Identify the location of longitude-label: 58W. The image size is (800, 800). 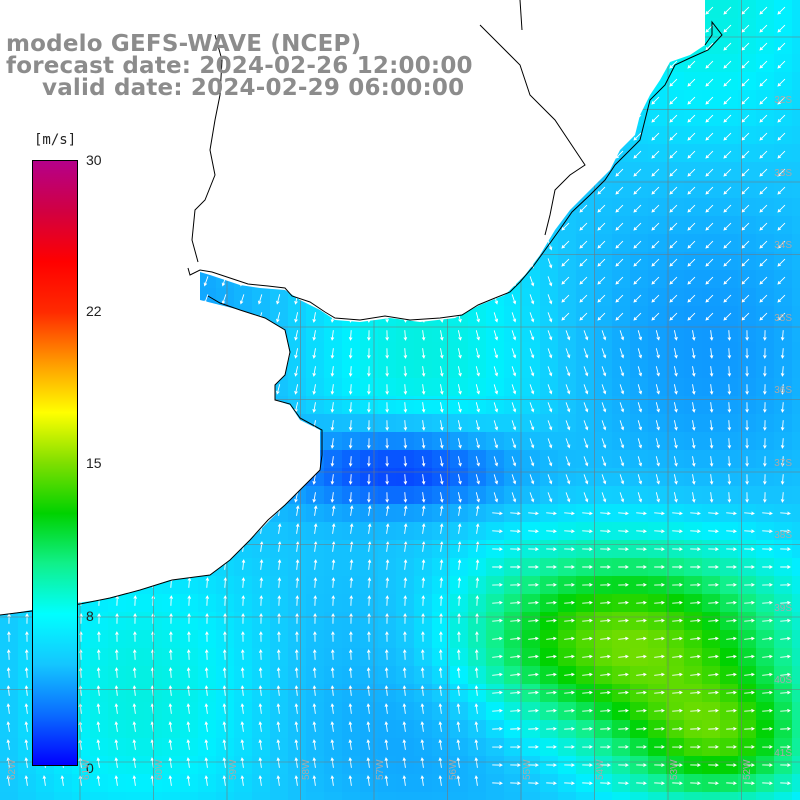
(306, 769).